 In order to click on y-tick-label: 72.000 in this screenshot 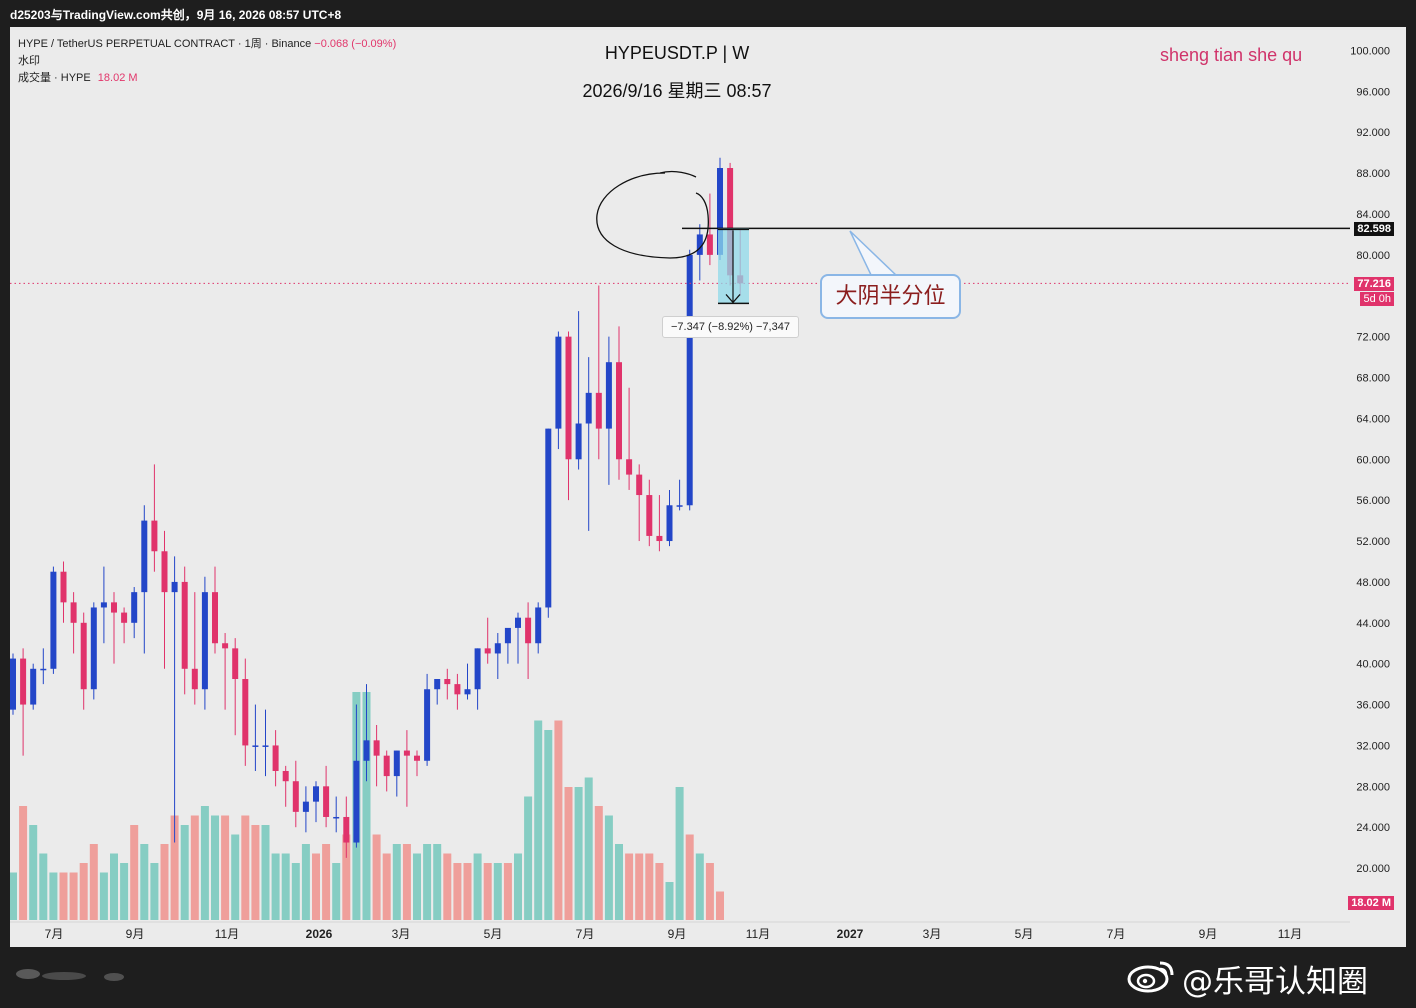, I will do `click(1373, 338)`.